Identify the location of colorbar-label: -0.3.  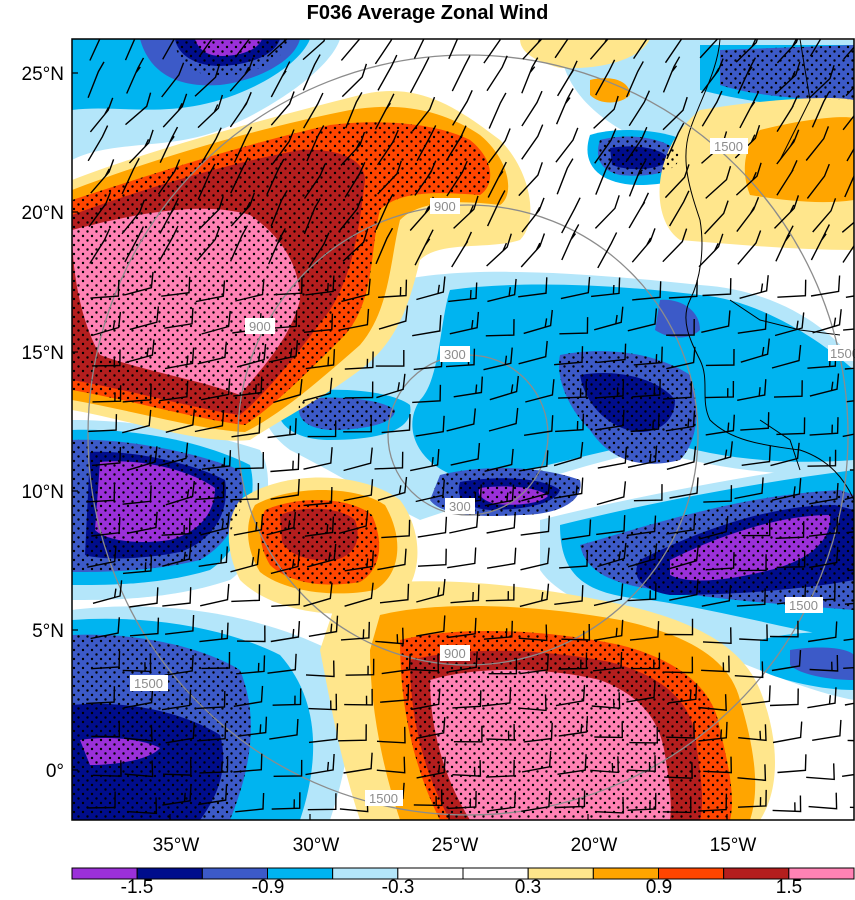
(398, 887).